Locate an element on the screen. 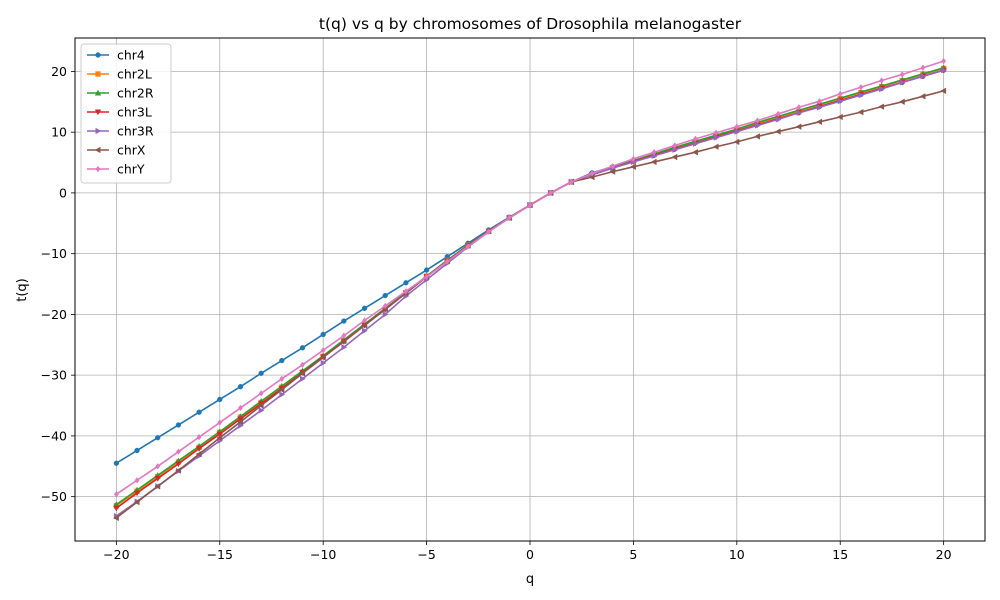 This screenshot has width=1000, height=600. x-tick-label: −10 is located at coordinates (323, 554).